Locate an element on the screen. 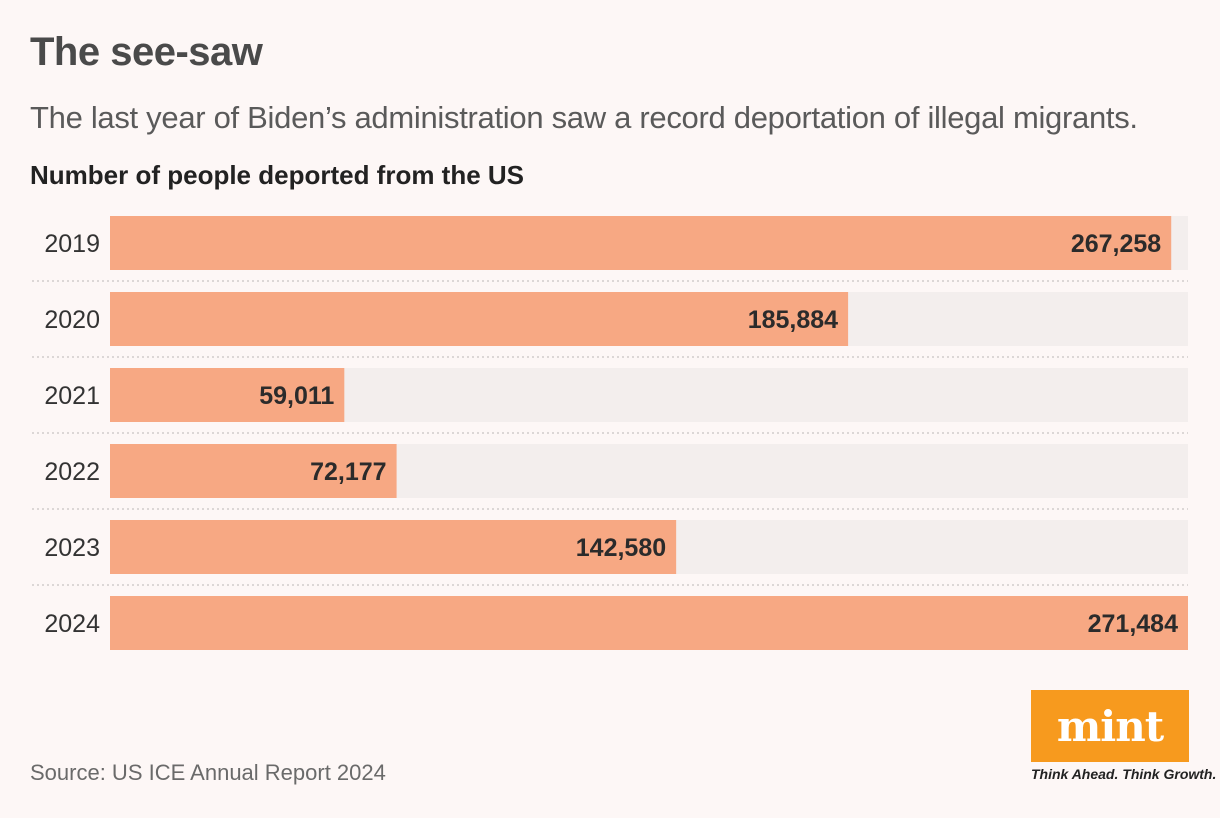 The width and height of the screenshot is (1220, 818). bar-2021 is located at coordinates (227, 395).